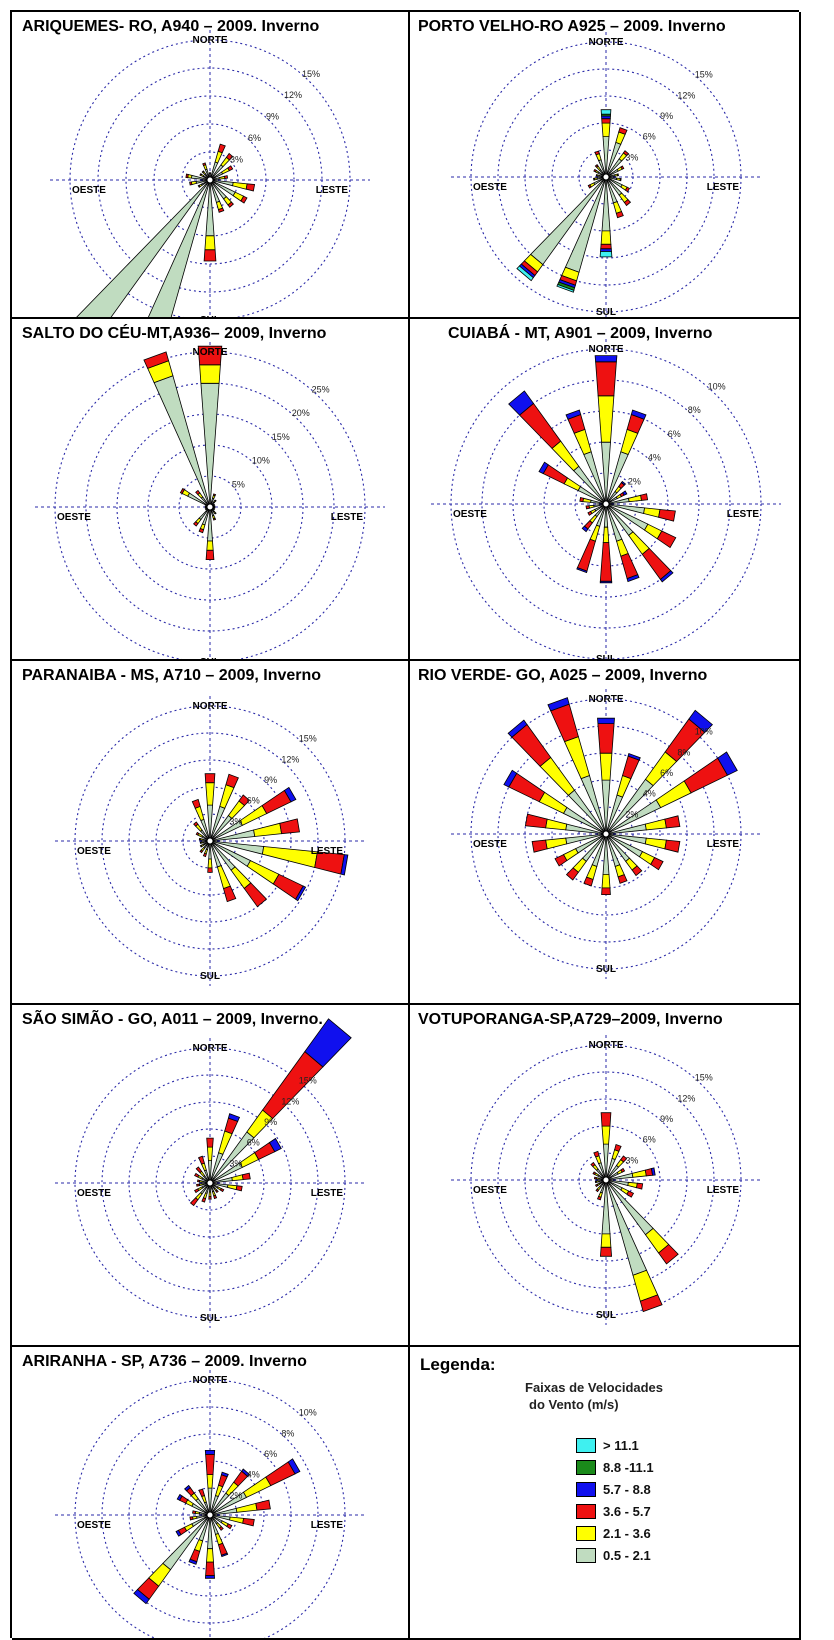 The height and width of the screenshot is (1640, 834). What do you see at coordinates (627, 1555) in the screenshot?
I see `legend-label: 0.5 - 2.1` at bounding box center [627, 1555].